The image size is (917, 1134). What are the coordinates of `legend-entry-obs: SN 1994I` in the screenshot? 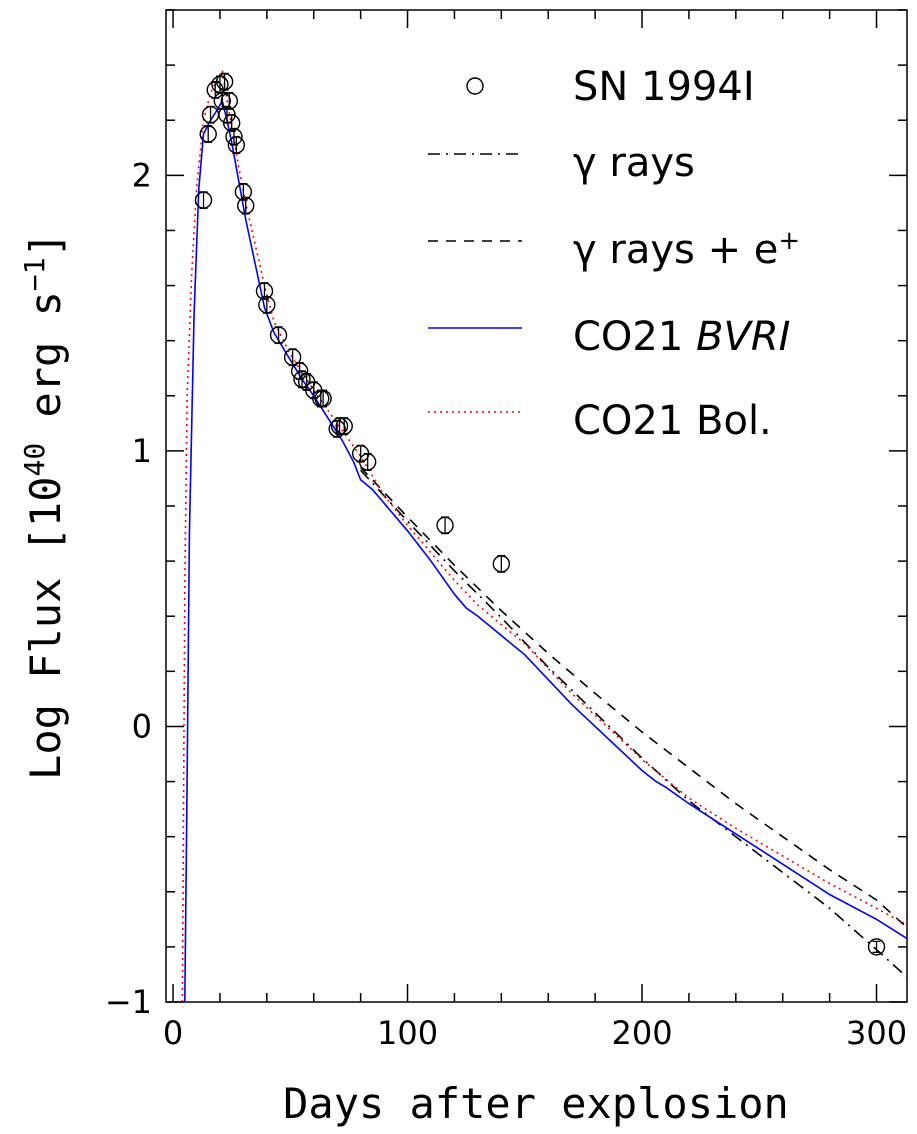 It's located at (610, 87).